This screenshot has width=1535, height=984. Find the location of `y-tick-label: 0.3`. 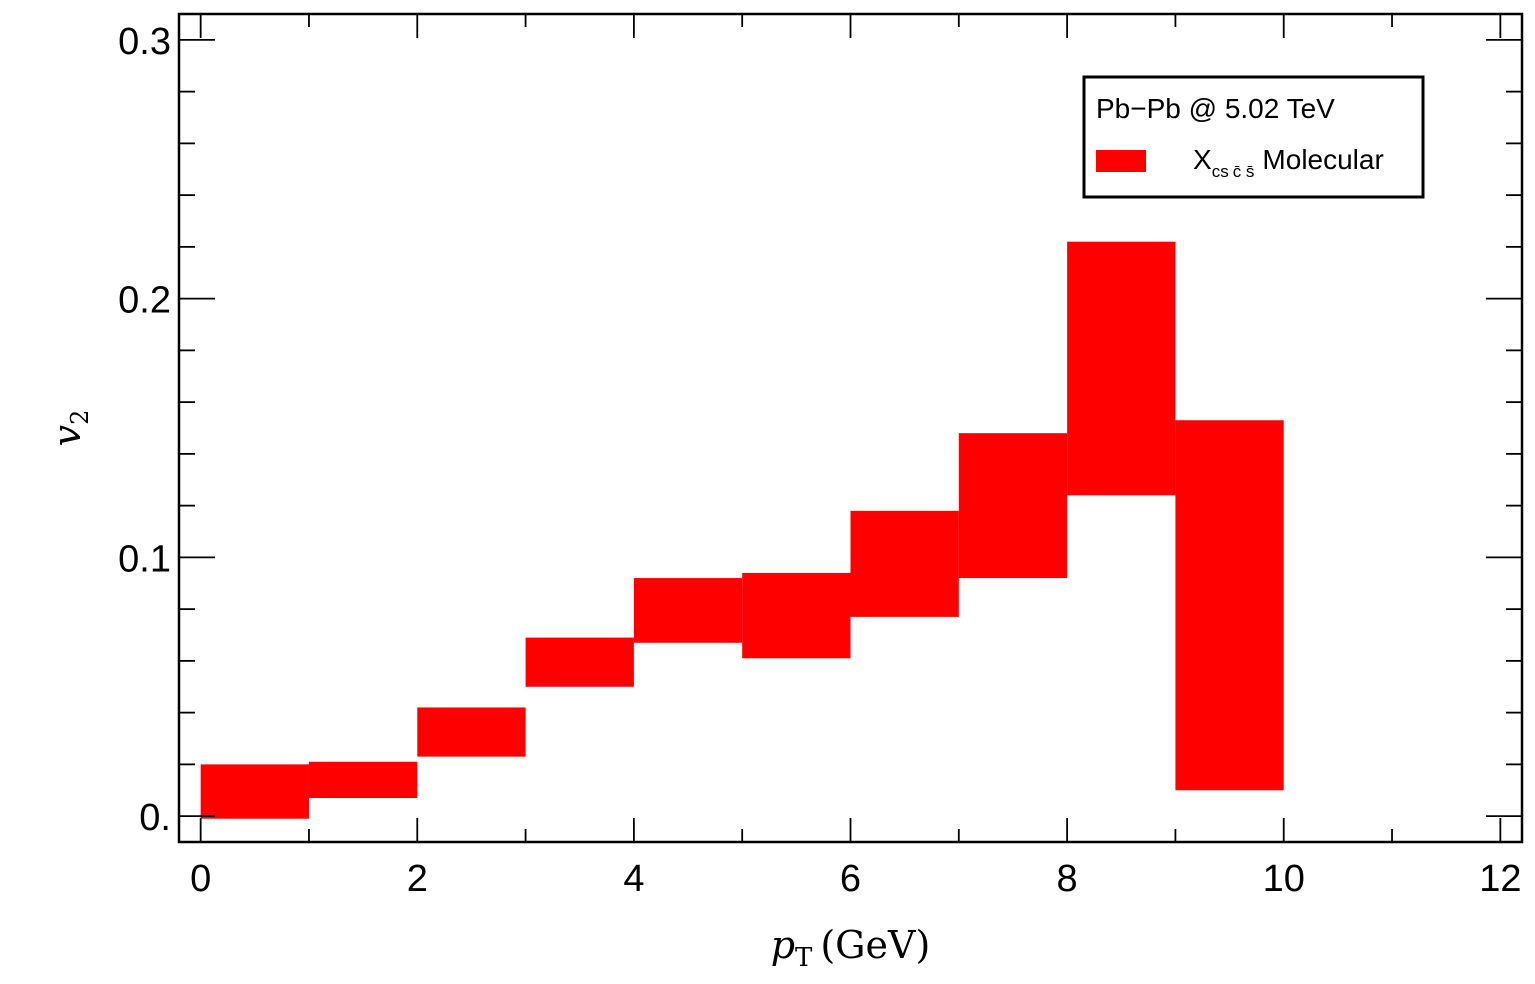

y-tick-label: 0.3 is located at coordinates (144, 42).